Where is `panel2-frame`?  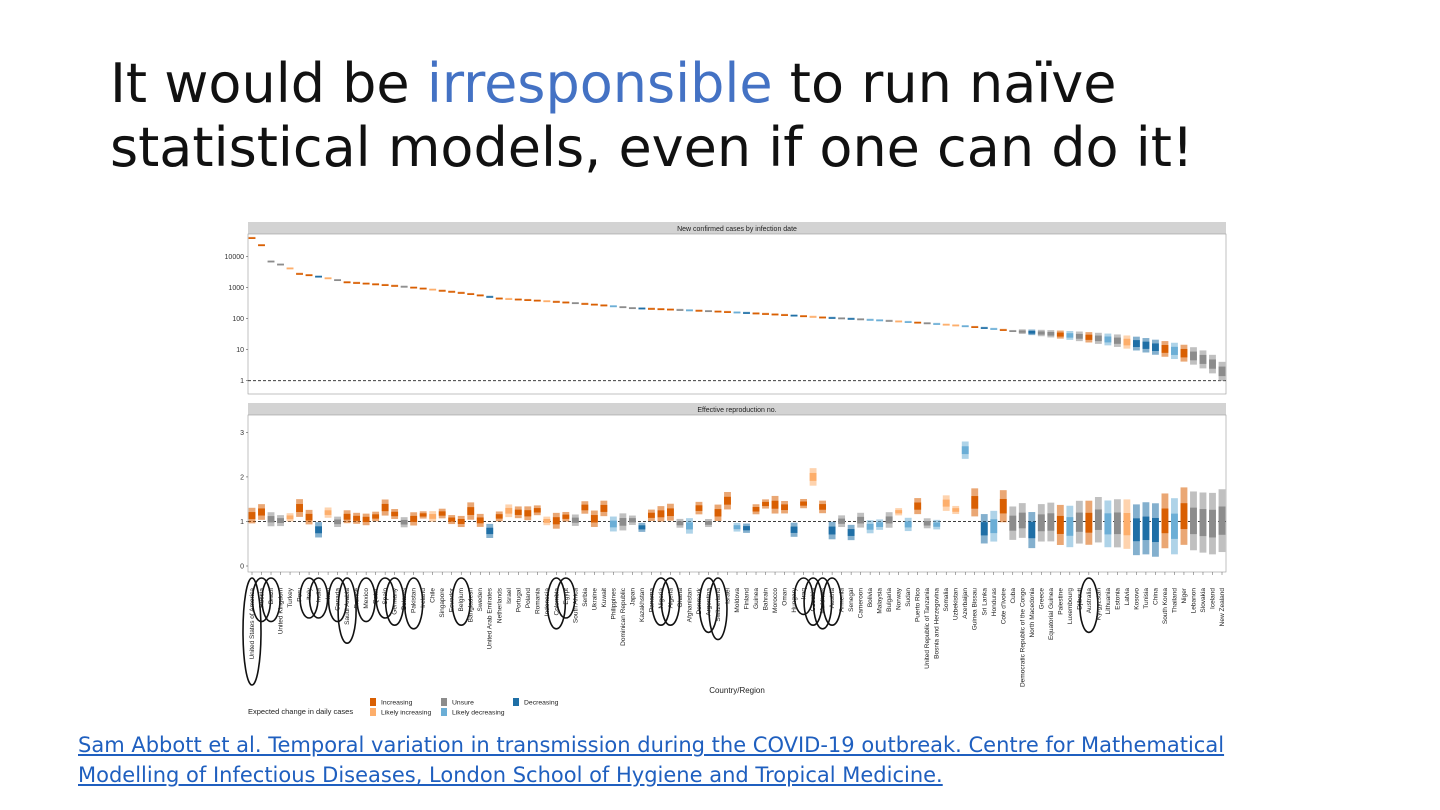
panel2-frame is located at coordinates (737, 493).